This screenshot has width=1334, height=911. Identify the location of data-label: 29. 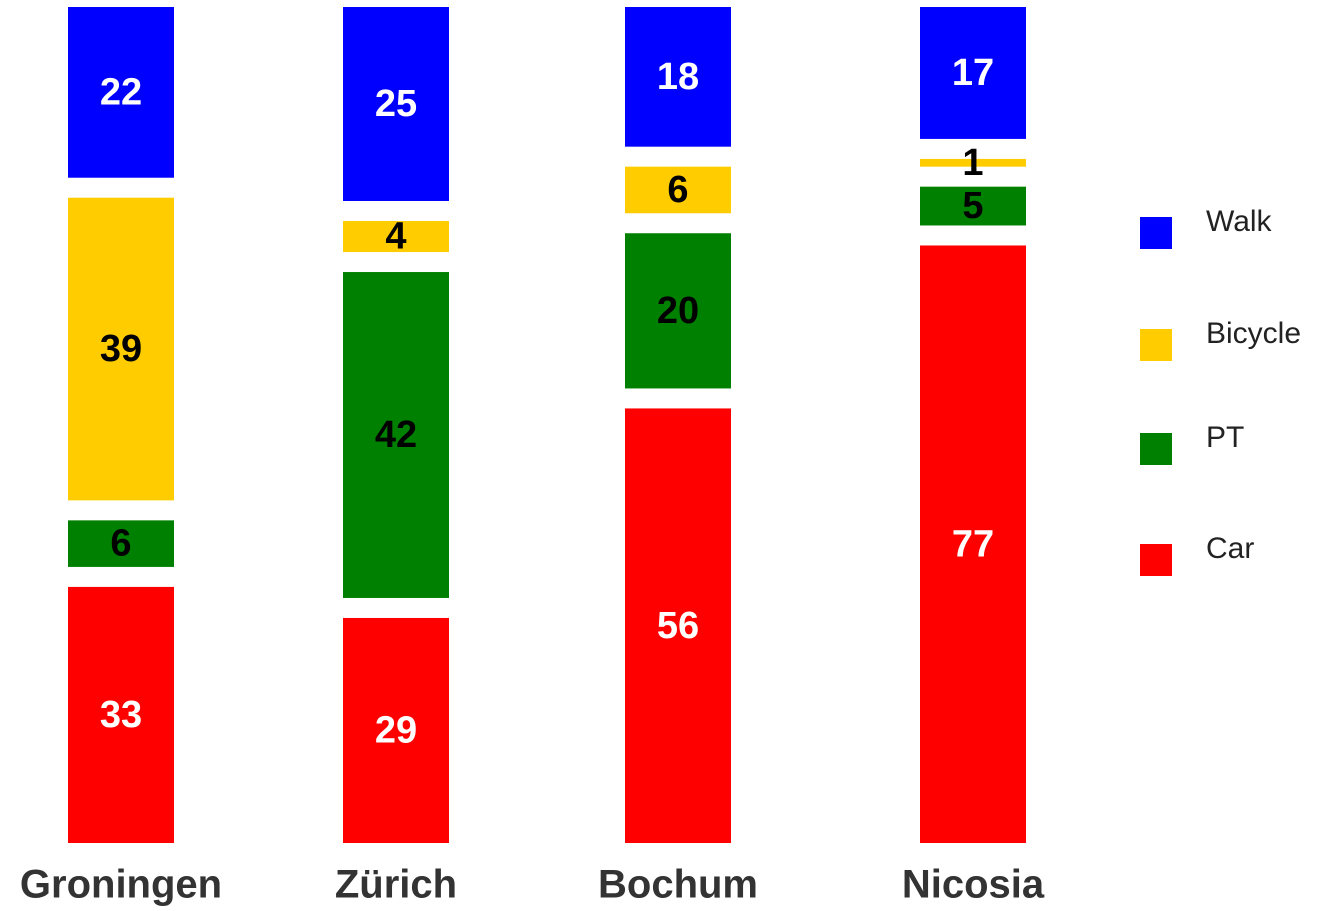
(396, 731).